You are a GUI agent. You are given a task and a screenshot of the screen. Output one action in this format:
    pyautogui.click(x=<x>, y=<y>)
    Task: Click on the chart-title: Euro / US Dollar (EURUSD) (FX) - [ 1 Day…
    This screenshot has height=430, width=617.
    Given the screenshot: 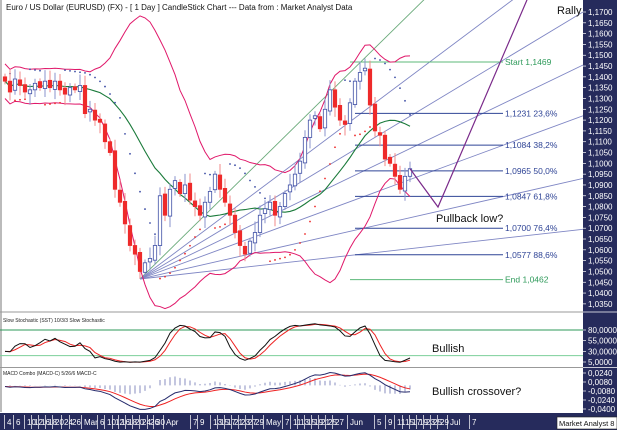 What is the action you would take?
    pyautogui.click(x=179, y=7)
    